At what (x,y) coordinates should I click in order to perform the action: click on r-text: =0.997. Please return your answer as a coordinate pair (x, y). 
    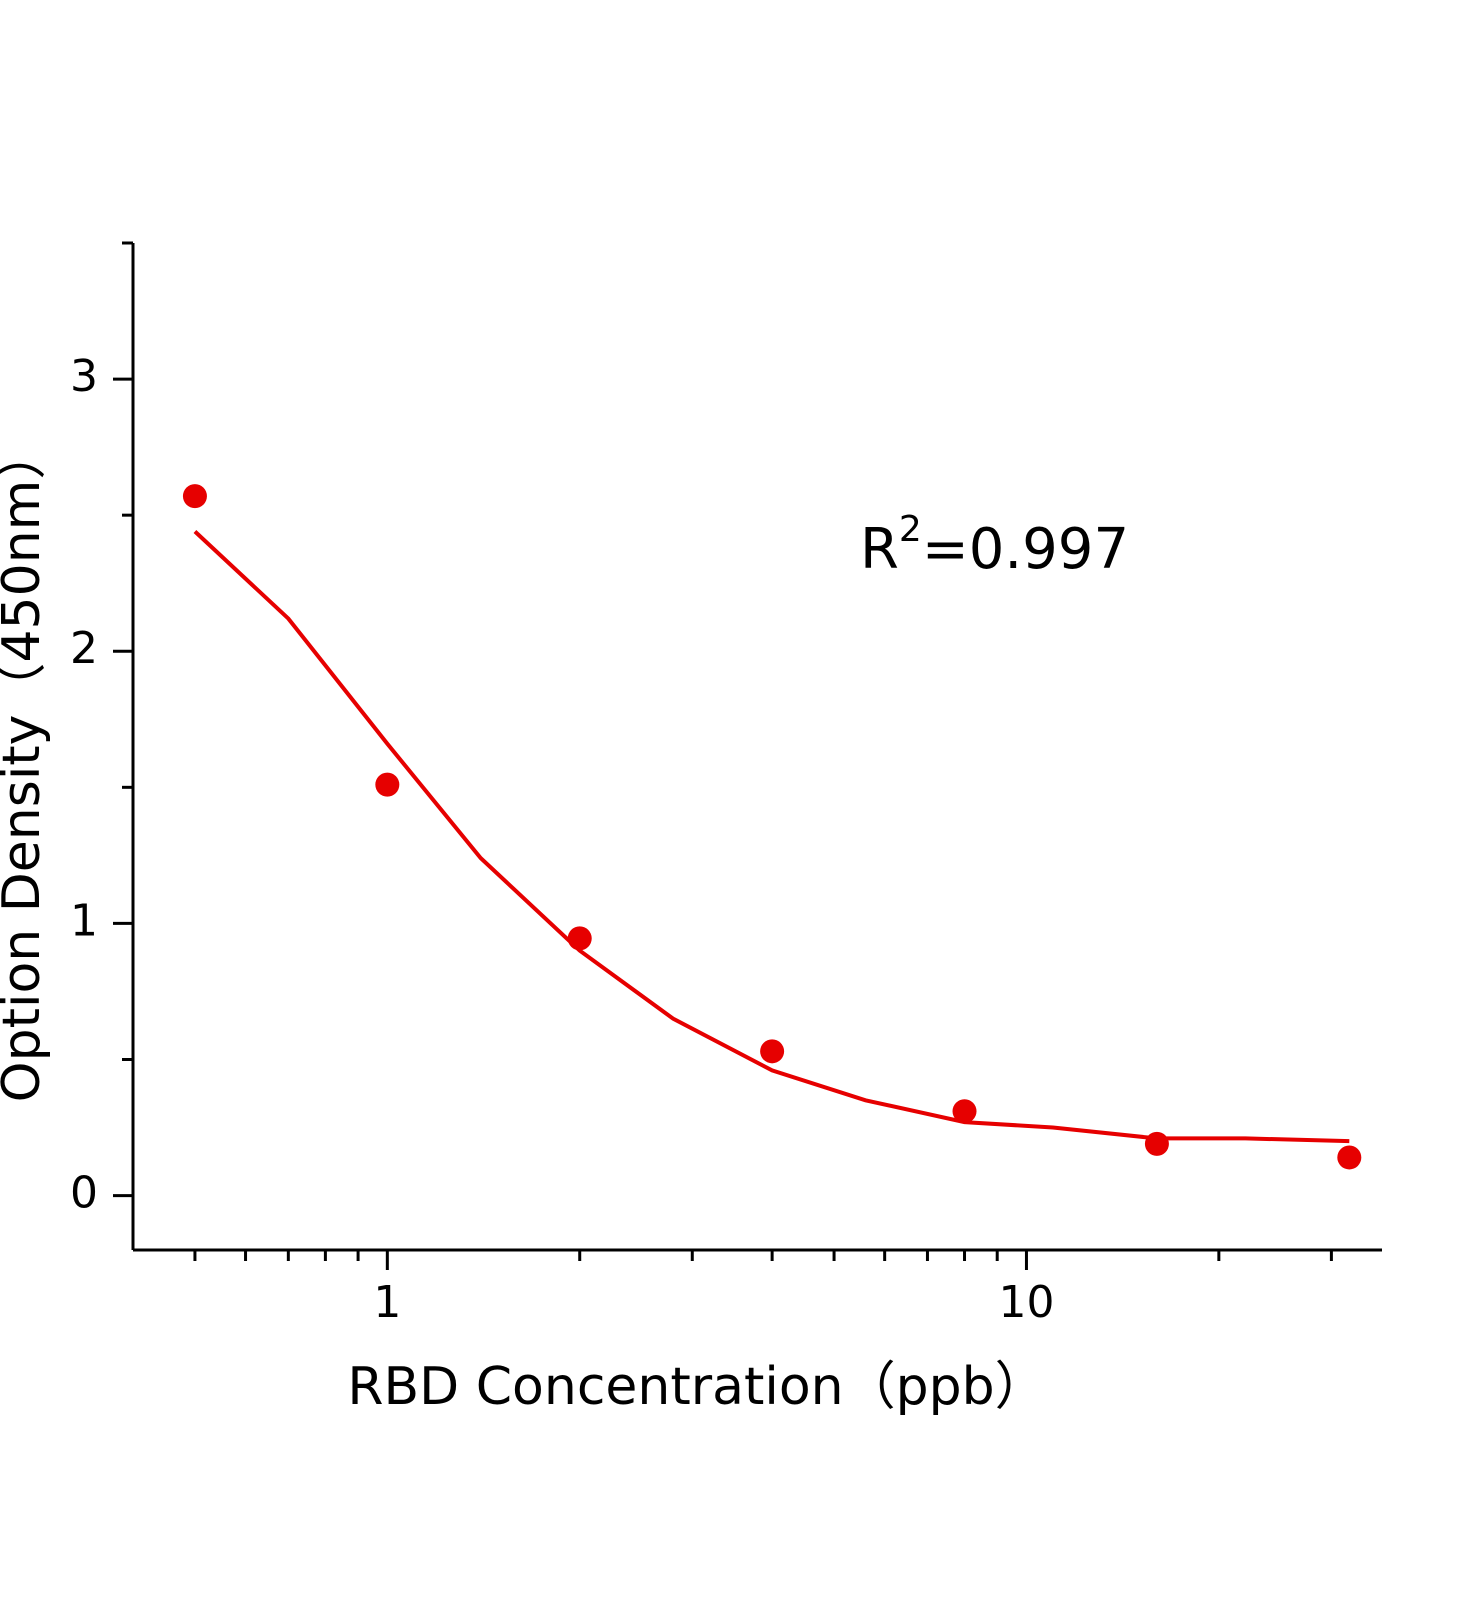
    Looking at the image, I should click on (1025, 549).